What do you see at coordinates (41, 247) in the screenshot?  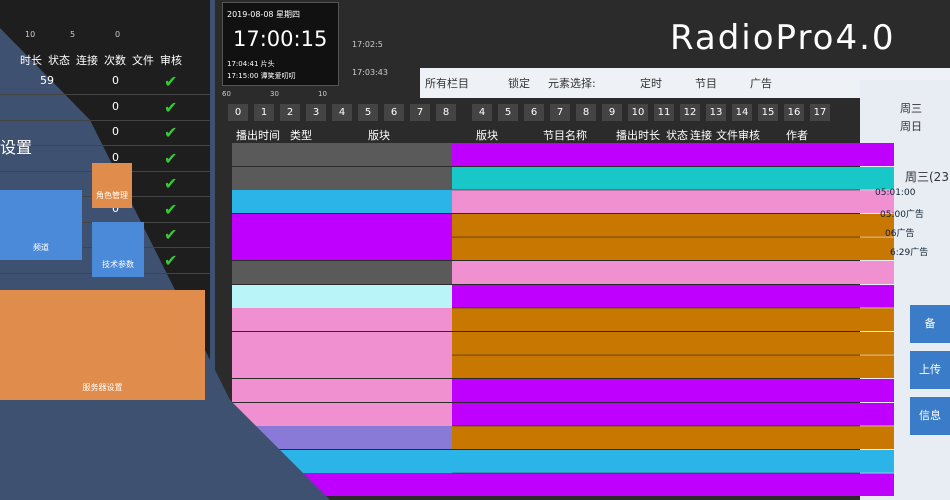 I see `tile-label: 频道` at bounding box center [41, 247].